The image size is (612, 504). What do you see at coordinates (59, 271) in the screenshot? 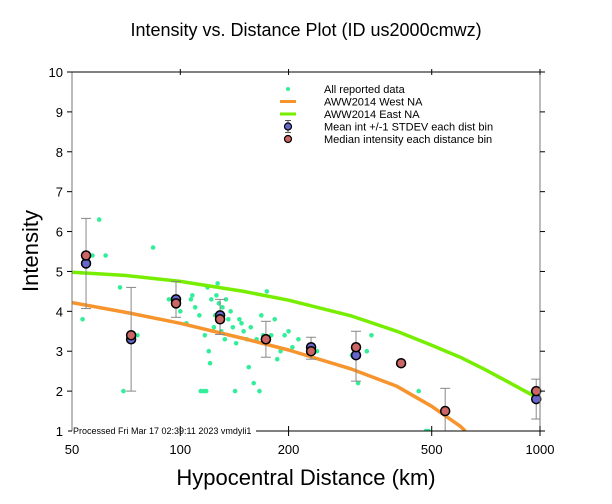
I see `y-tick-label: 5` at bounding box center [59, 271].